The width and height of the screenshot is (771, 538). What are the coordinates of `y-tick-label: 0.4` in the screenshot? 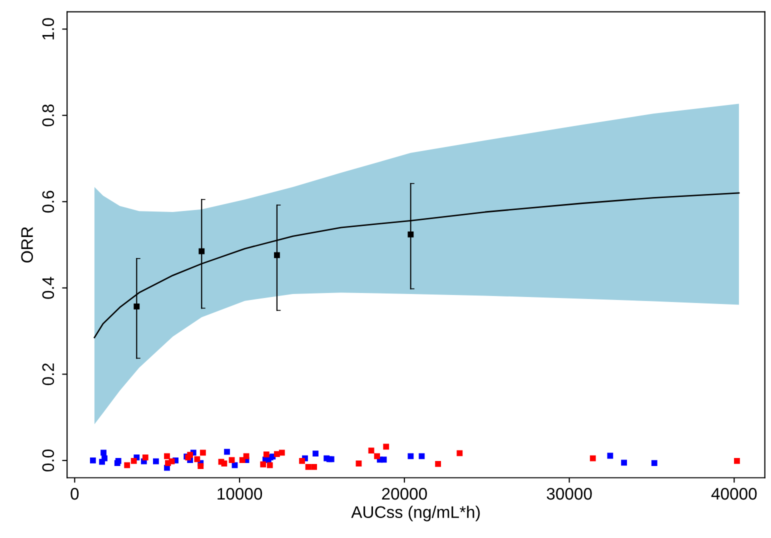 It's located at (48, 287).